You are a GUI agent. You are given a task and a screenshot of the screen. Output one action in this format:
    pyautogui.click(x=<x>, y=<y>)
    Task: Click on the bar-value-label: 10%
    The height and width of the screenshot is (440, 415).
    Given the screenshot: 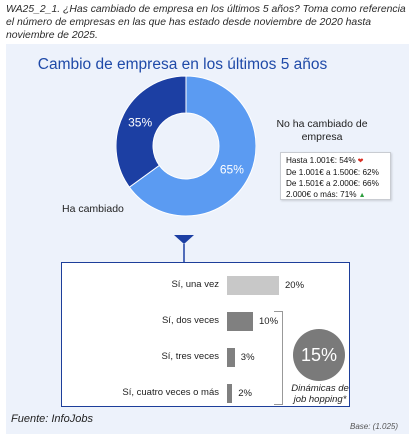 What is the action you would take?
    pyautogui.click(x=269, y=321)
    